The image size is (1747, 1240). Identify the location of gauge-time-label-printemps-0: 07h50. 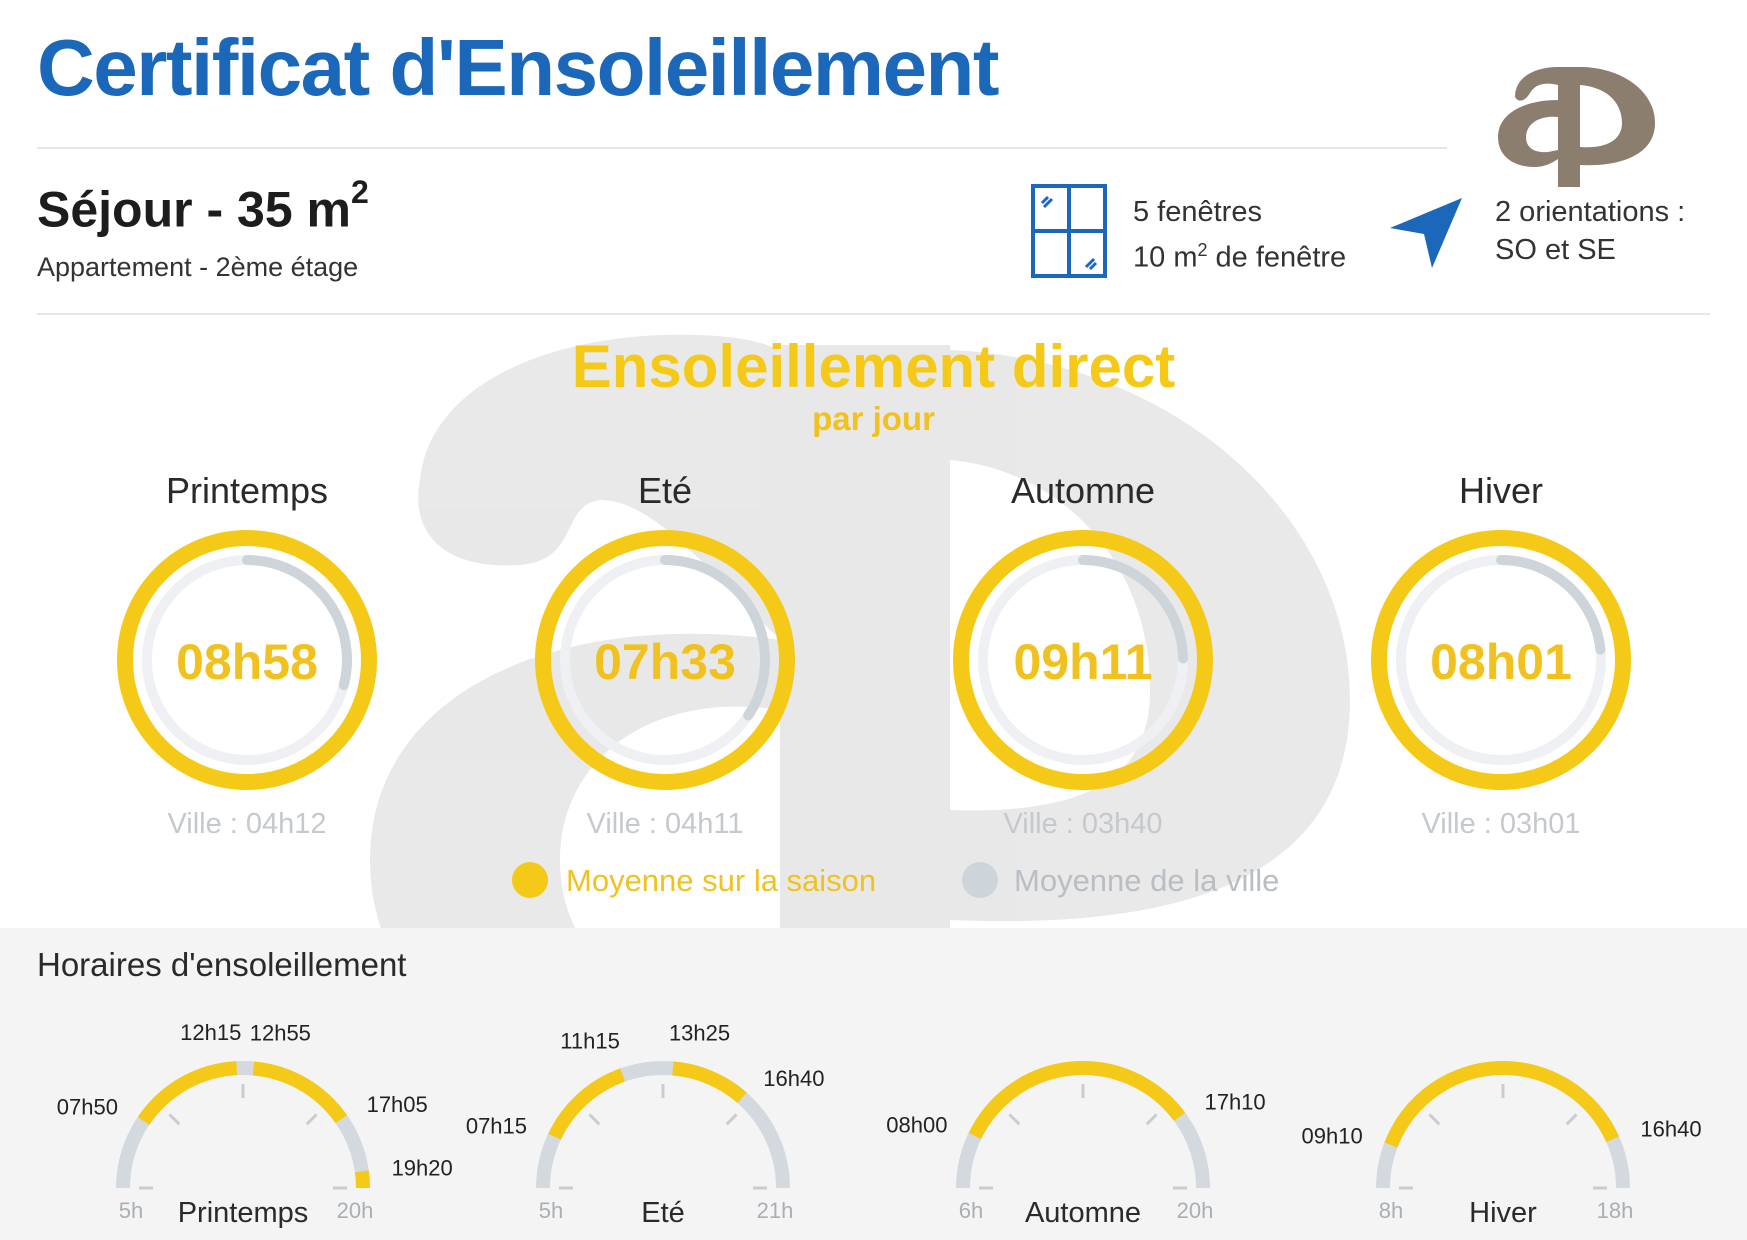
(87, 1106).